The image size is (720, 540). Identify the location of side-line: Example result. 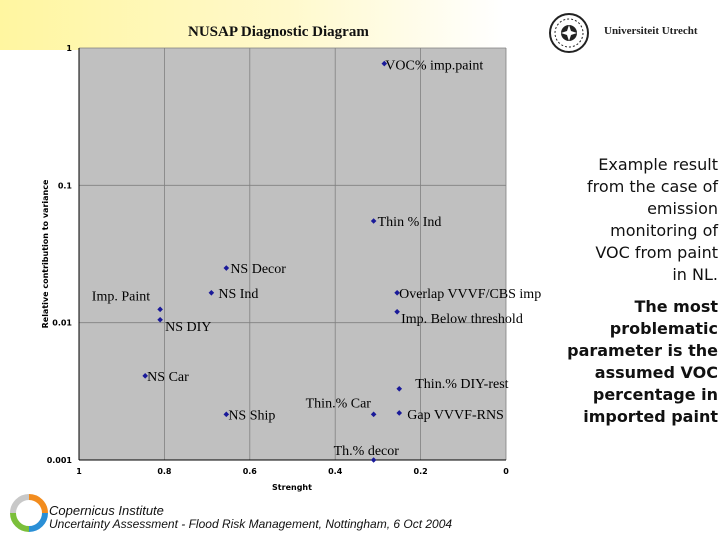
(658, 164).